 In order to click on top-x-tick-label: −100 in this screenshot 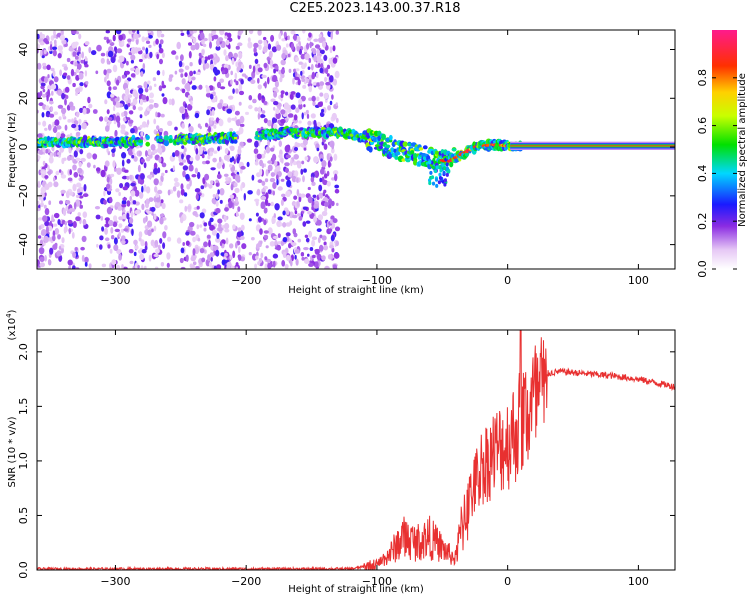, I will do `click(377, 280)`.